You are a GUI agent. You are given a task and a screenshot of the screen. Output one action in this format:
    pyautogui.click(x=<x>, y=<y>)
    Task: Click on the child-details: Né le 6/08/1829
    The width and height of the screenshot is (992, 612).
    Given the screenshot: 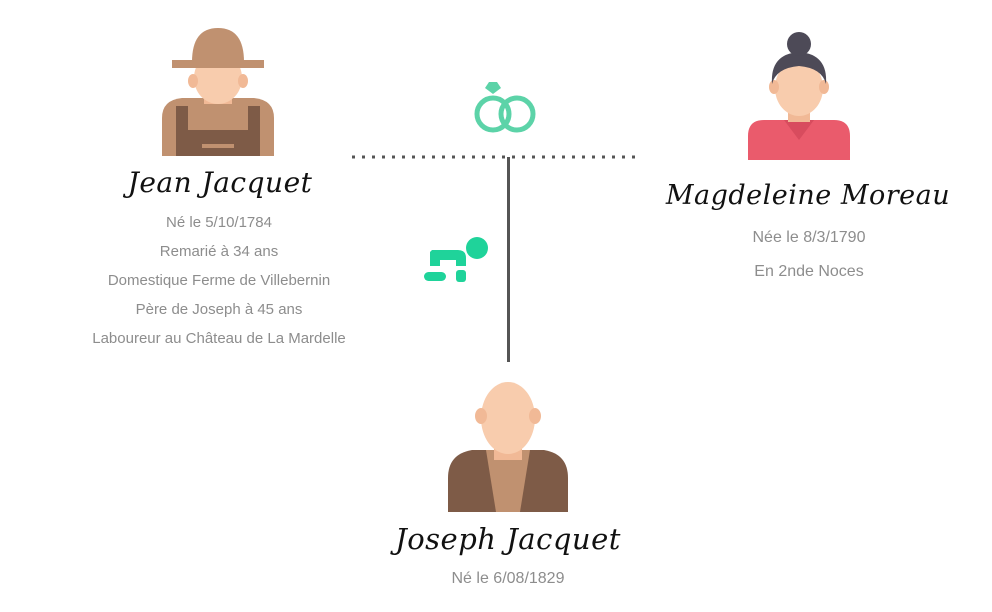 What is the action you would take?
    pyautogui.click(x=508, y=578)
    